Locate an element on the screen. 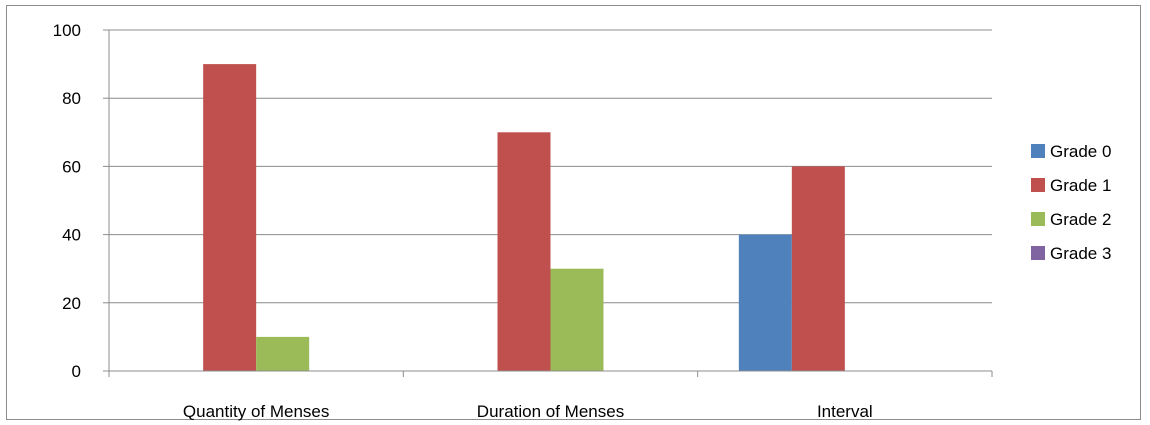 This screenshot has width=1150, height=425. y-tick-label: 60 is located at coordinates (71, 166).